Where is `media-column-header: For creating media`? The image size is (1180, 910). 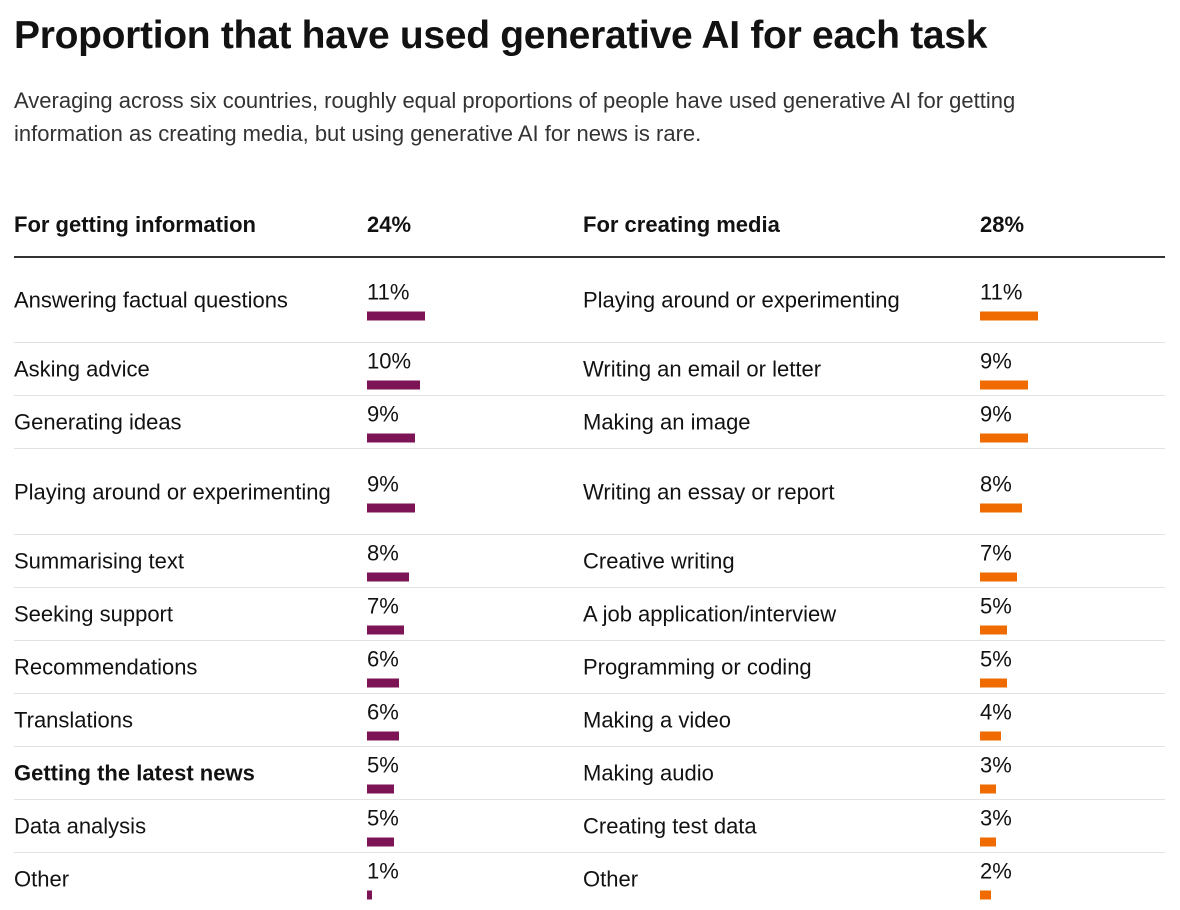
media-column-header: For creating media is located at coordinates (681, 224).